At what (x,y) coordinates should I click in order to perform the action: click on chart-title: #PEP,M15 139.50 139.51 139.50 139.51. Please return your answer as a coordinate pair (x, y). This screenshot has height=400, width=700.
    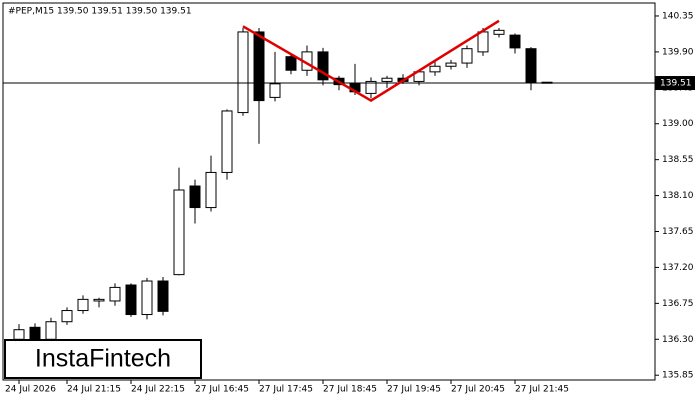
    Looking at the image, I should click on (100, 12).